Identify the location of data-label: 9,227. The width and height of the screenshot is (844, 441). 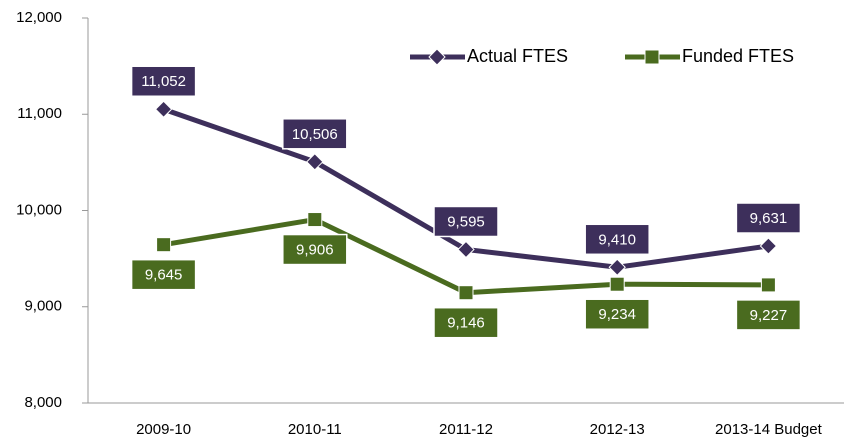
(768, 315).